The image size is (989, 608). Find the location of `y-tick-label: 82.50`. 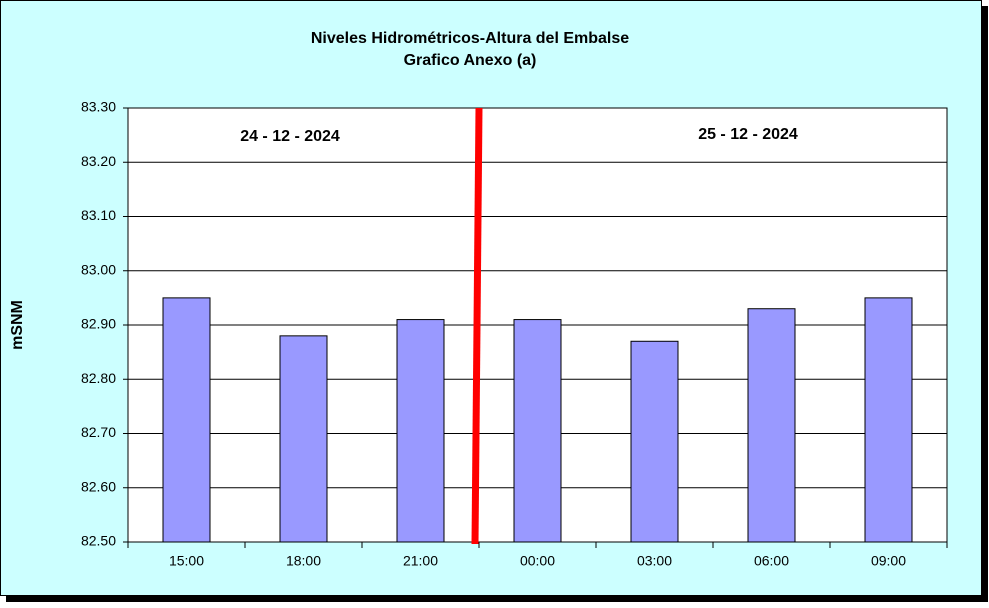

y-tick-label: 82.50 is located at coordinates (98, 541).